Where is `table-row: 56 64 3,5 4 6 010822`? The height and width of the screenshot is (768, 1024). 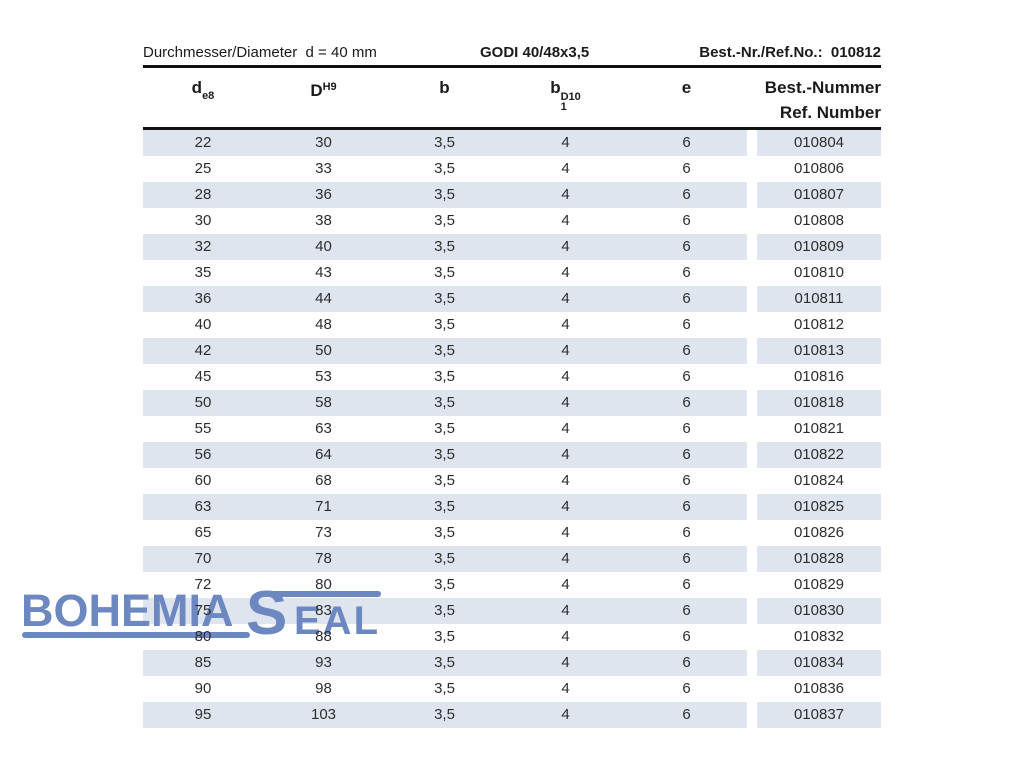 table-row: 56 64 3,5 4 6 010822 is located at coordinates (512, 455).